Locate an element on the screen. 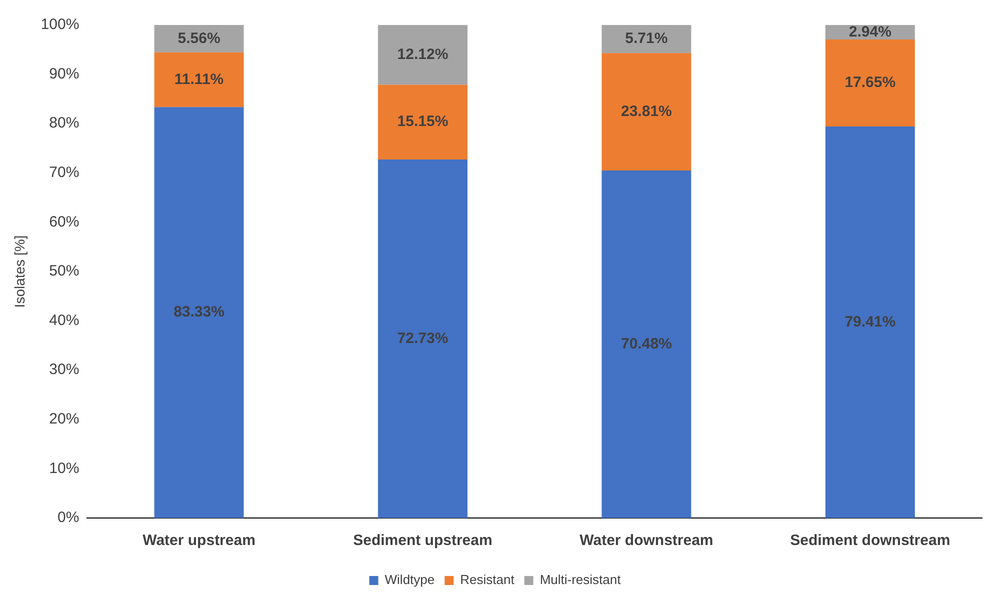 The image size is (1000, 605). data-label: 17.65% is located at coordinates (870, 83).